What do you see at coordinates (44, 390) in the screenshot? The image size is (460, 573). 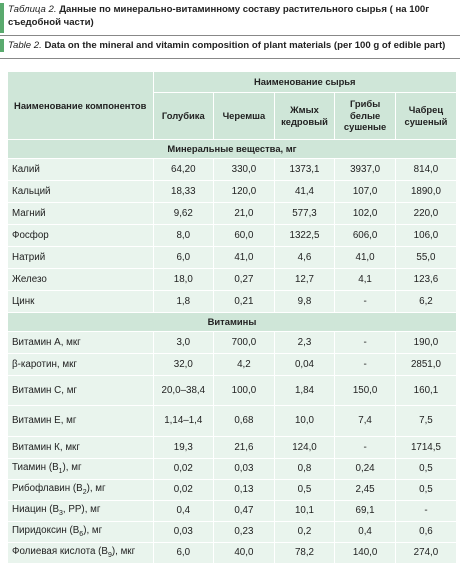 I see `component-name-text: Витамин С, мг` at bounding box center [44, 390].